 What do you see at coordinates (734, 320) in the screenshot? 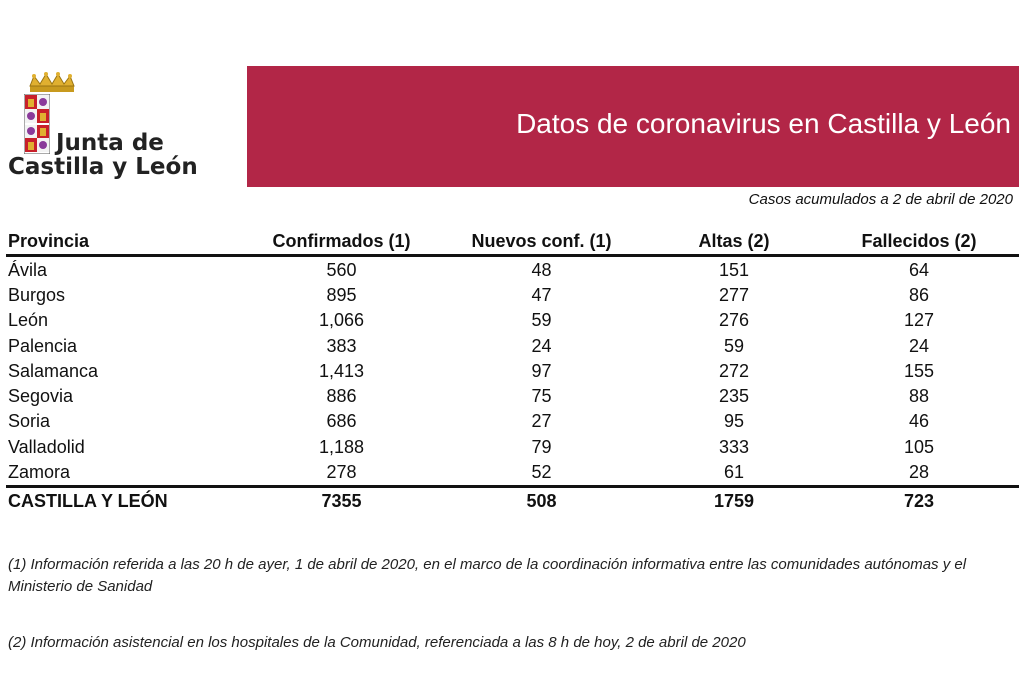
I see `cell-altas: 276` at bounding box center [734, 320].